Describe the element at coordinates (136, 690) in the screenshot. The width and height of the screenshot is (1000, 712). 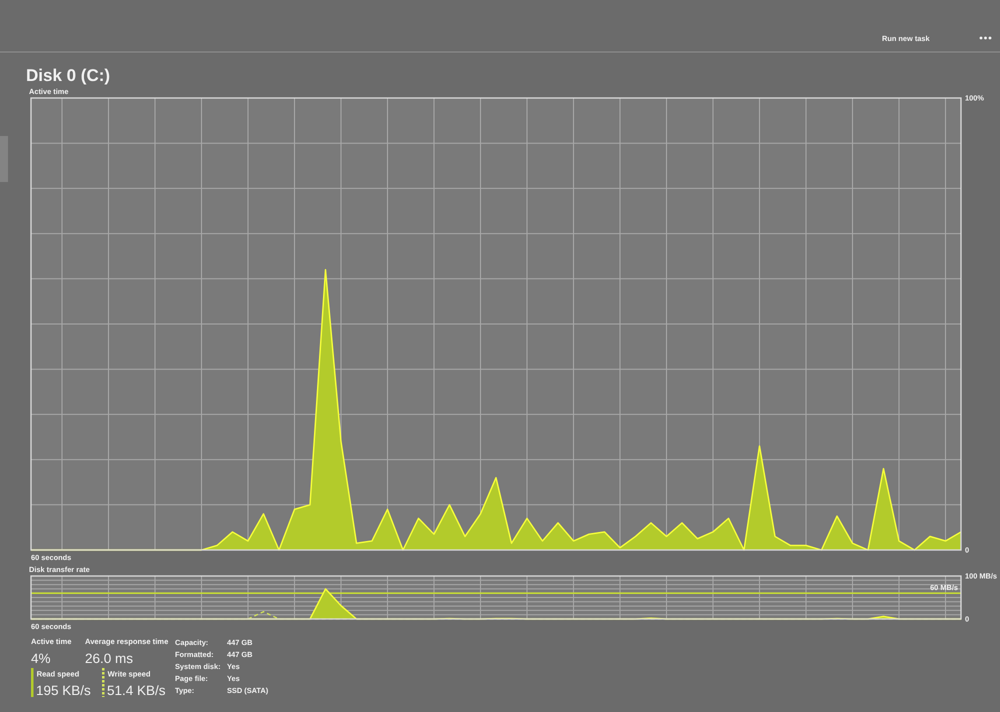
I see `text: 51.4 KB/s` at that location.